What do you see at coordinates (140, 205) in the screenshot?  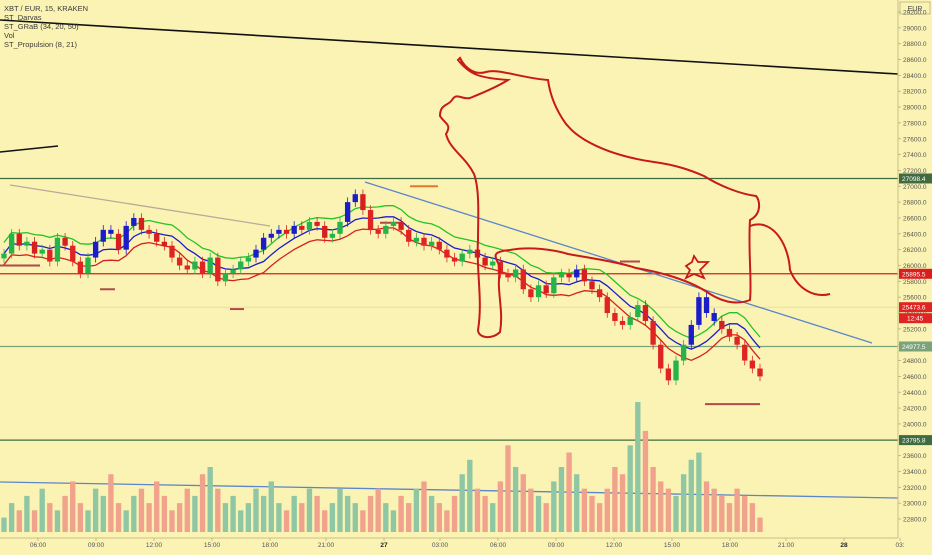 I see `grey-trendline` at bounding box center [140, 205].